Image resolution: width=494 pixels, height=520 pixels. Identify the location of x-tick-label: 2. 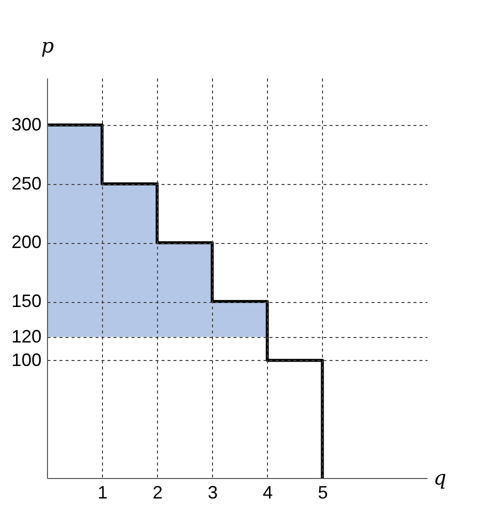
(157, 492).